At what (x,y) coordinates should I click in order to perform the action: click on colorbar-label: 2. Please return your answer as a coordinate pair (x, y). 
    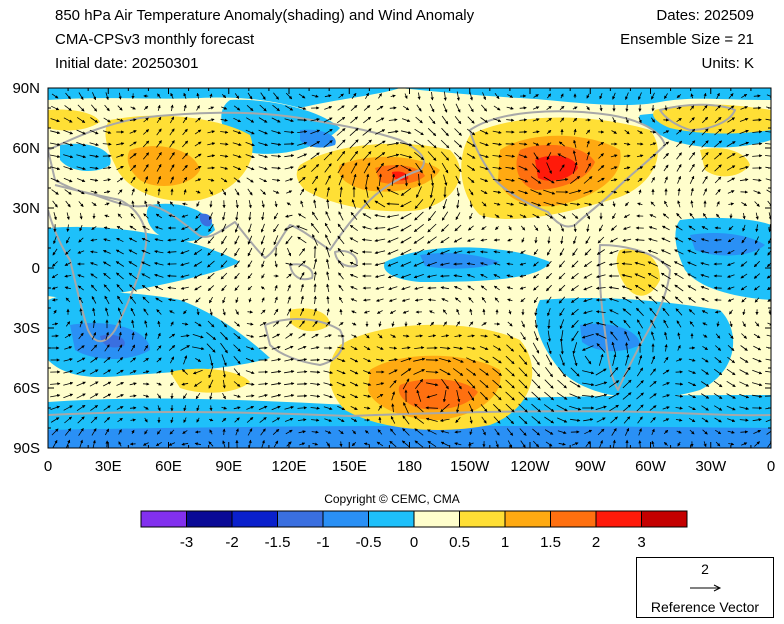
    Looking at the image, I should click on (596, 542).